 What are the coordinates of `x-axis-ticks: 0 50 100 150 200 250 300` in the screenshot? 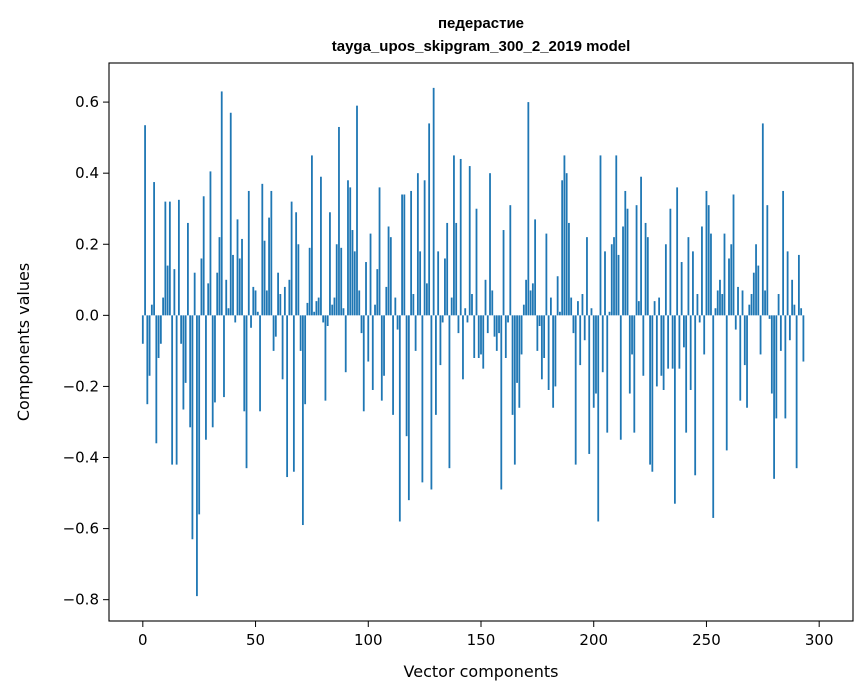 It's located at (486, 635).